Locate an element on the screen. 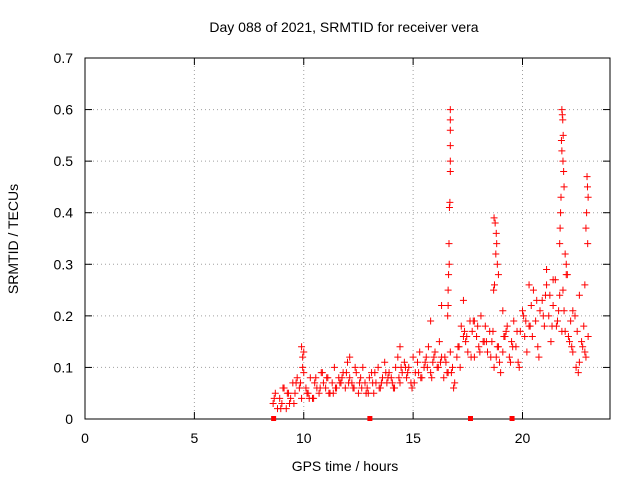  x-tick-label: 15 is located at coordinates (413, 438).